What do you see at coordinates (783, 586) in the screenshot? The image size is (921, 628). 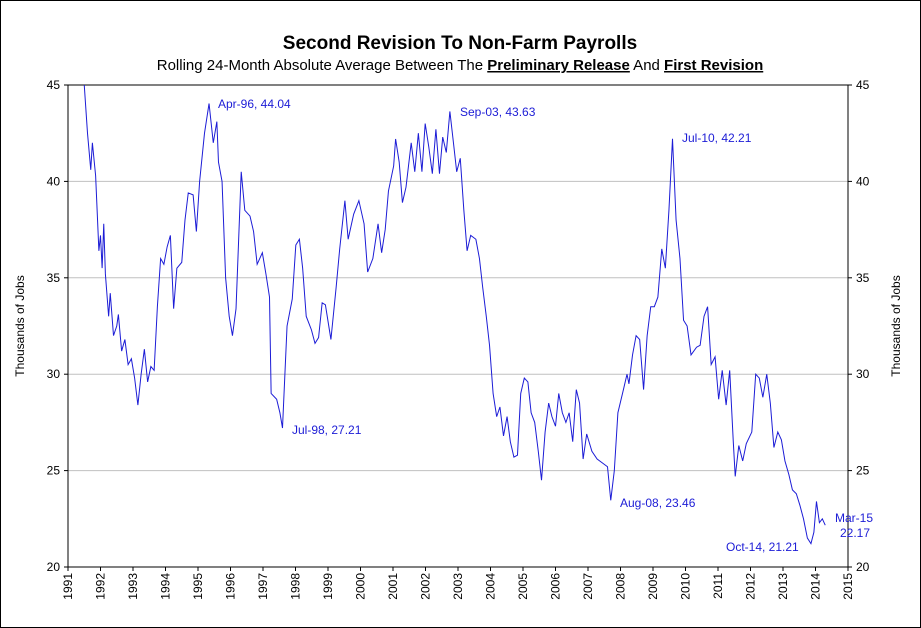 I see `x-tick-label: 2013` at bounding box center [783, 586].